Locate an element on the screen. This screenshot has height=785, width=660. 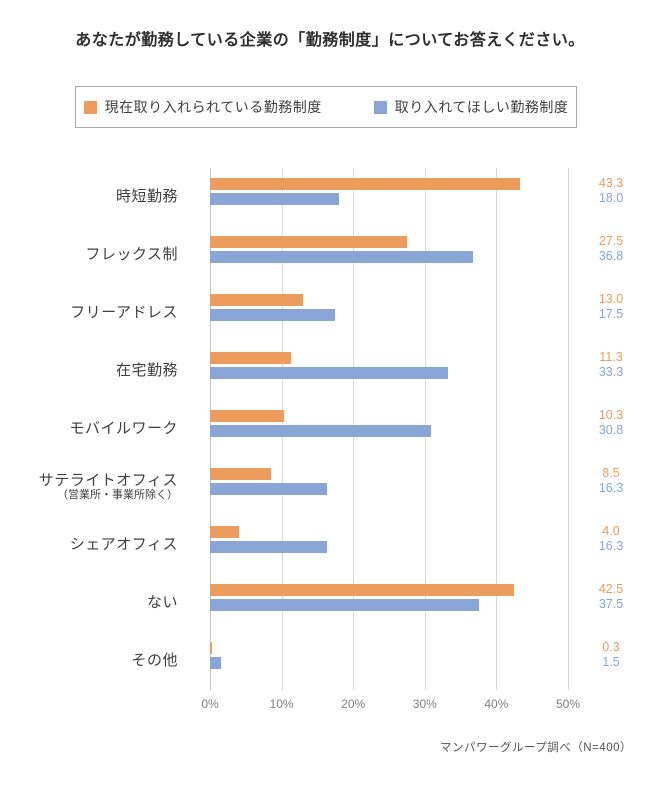
category-label: モバイルワーク is located at coordinates (89, 429).